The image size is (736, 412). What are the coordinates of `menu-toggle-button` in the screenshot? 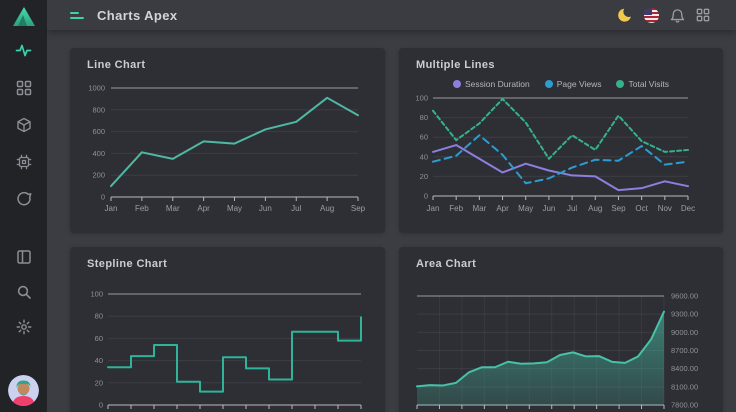 It's located at (78, 15).